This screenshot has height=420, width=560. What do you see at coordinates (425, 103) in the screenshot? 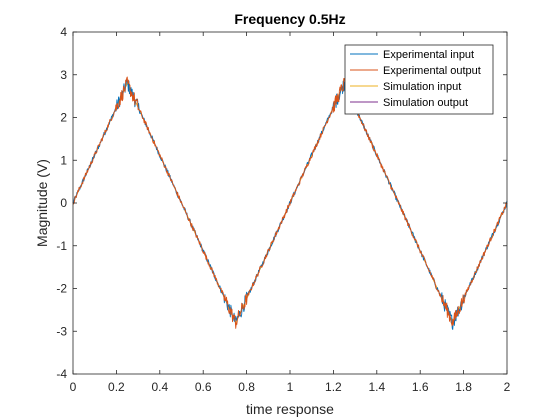
I see `legend-label: Simulation output` at bounding box center [425, 103].